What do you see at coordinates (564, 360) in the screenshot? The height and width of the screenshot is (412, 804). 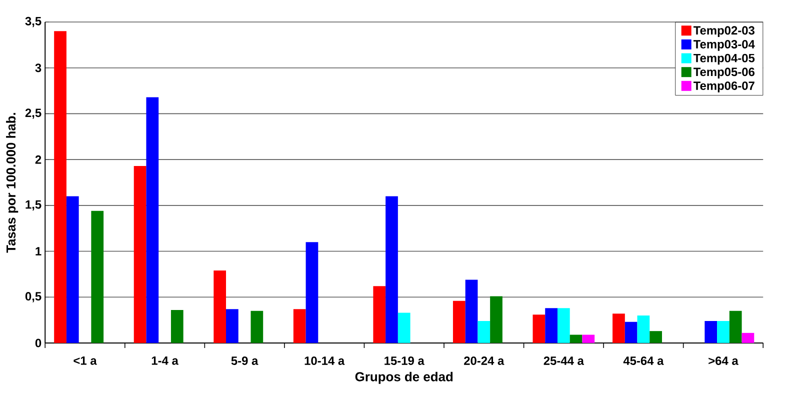 I see `x-tick-label: 25-44 a` at bounding box center [564, 360].